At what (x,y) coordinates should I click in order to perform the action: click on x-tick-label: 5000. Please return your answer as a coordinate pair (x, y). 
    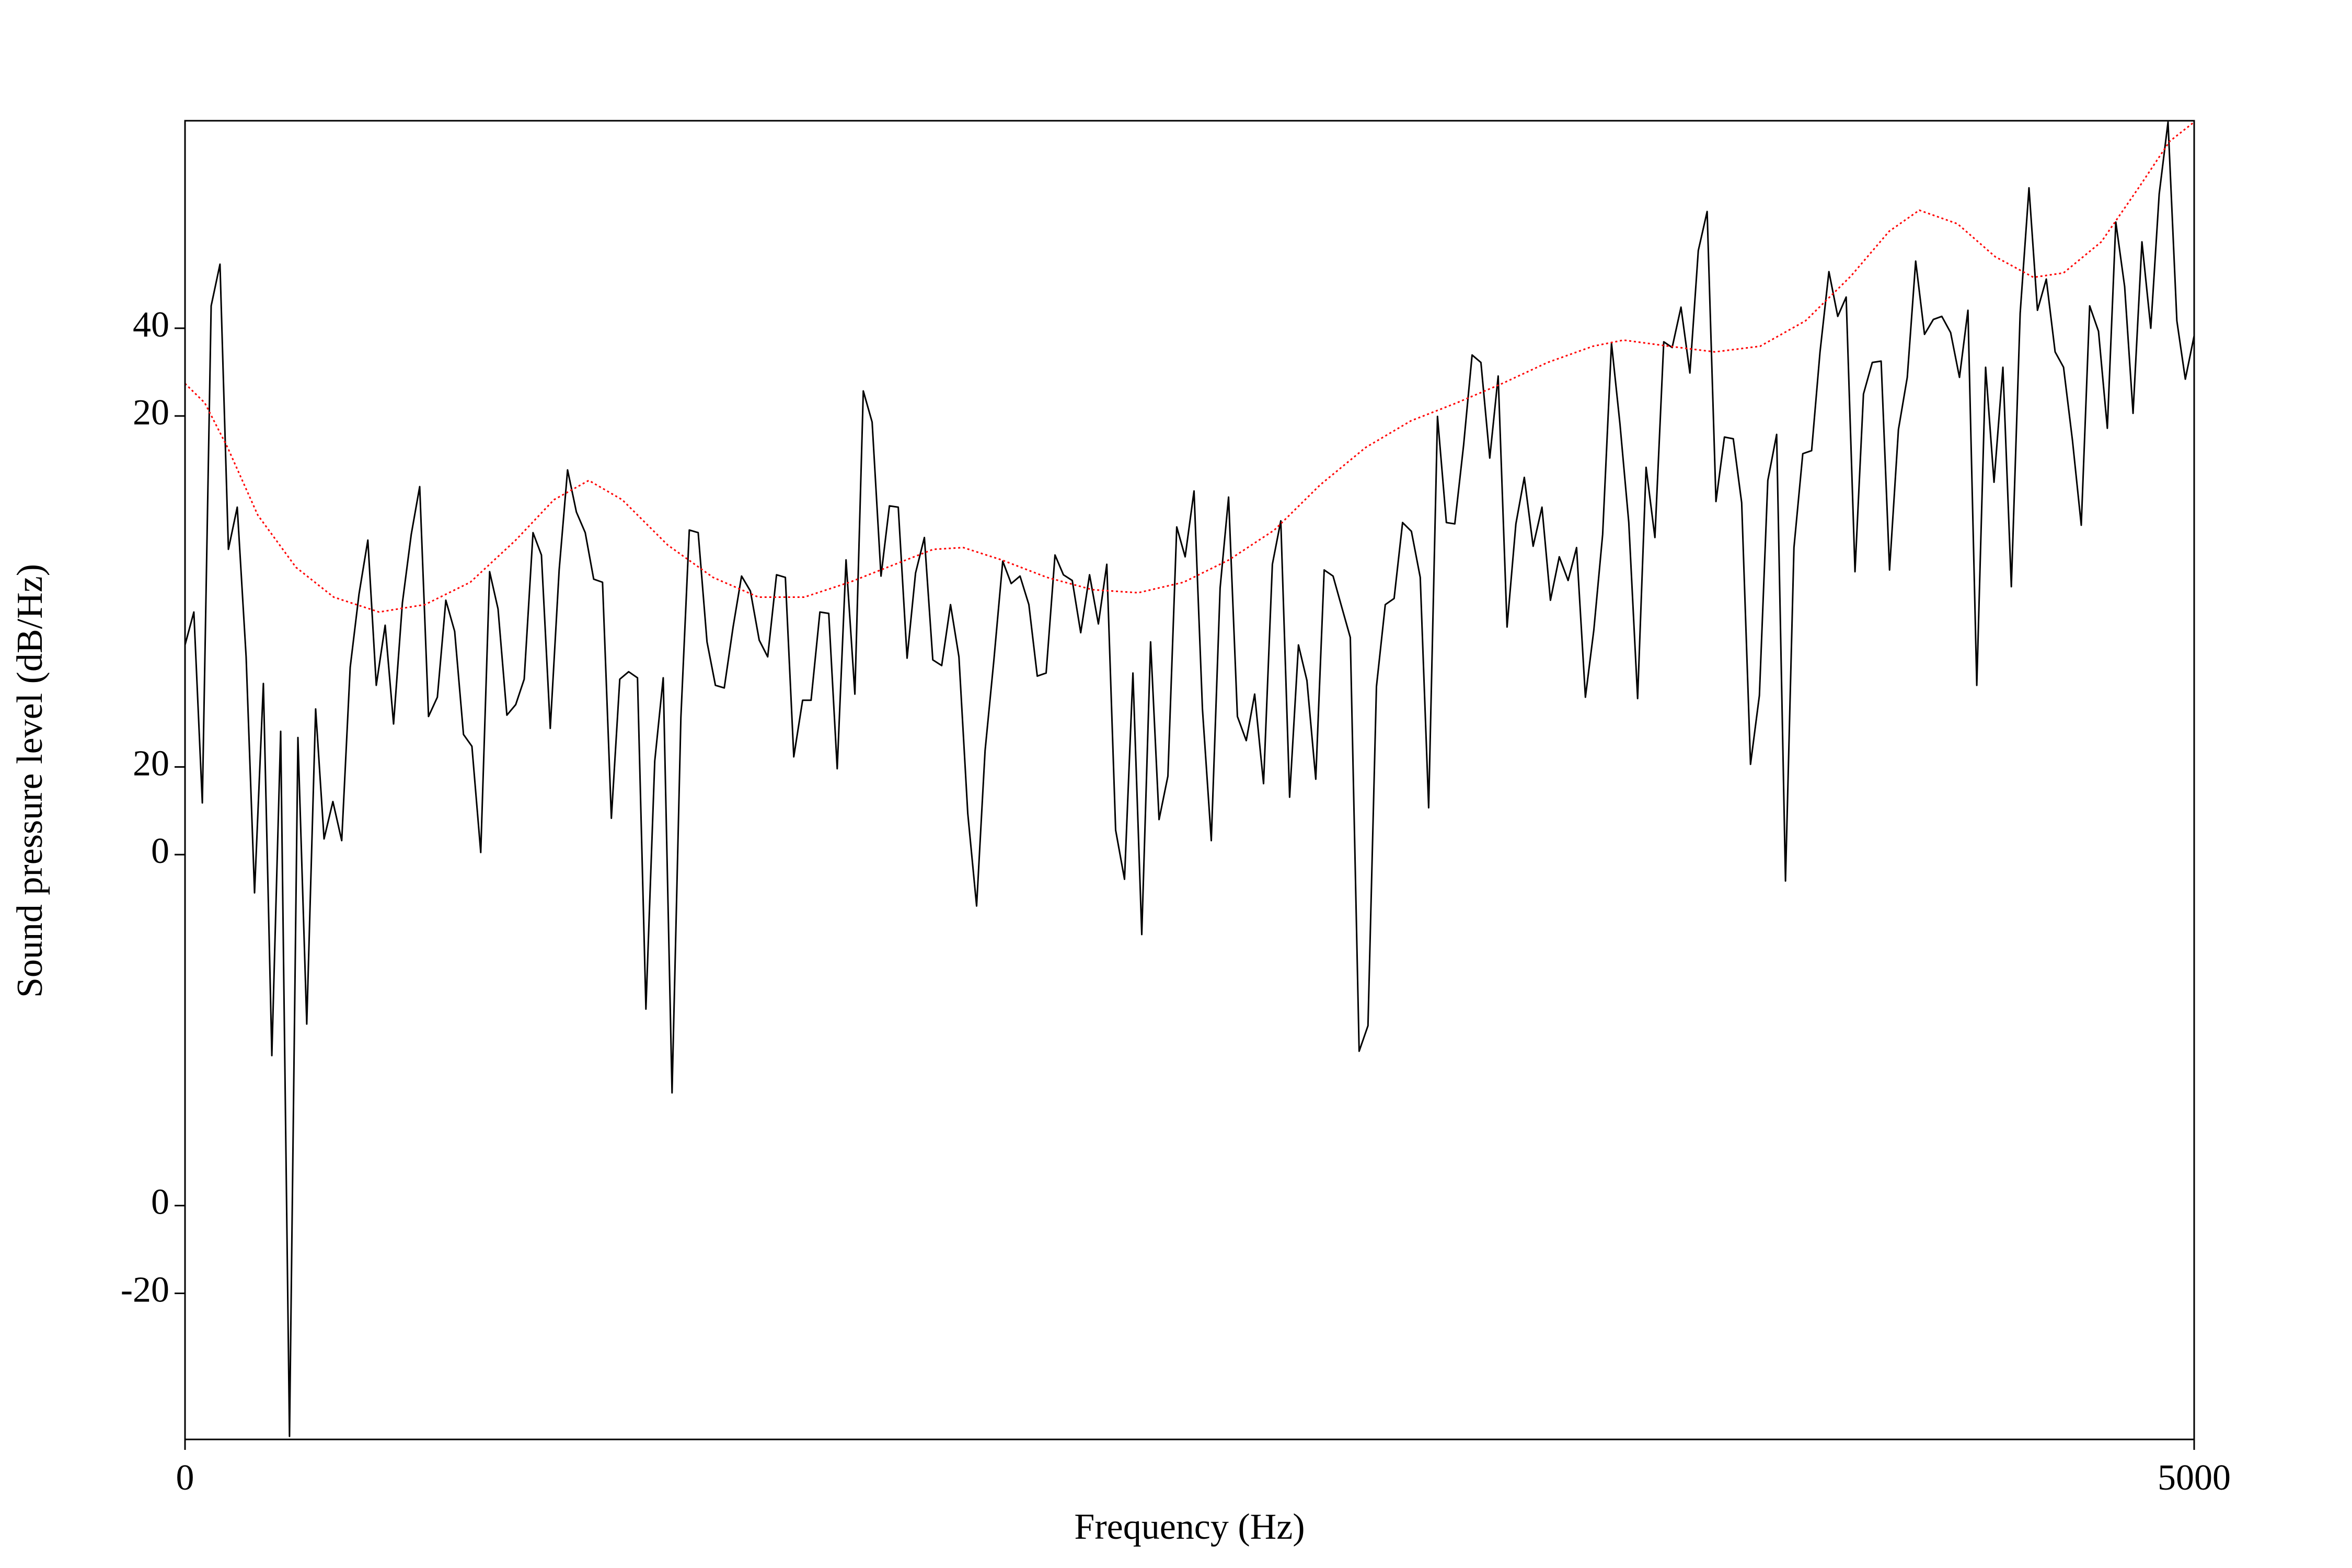
    Looking at the image, I should click on (2194, 1478).